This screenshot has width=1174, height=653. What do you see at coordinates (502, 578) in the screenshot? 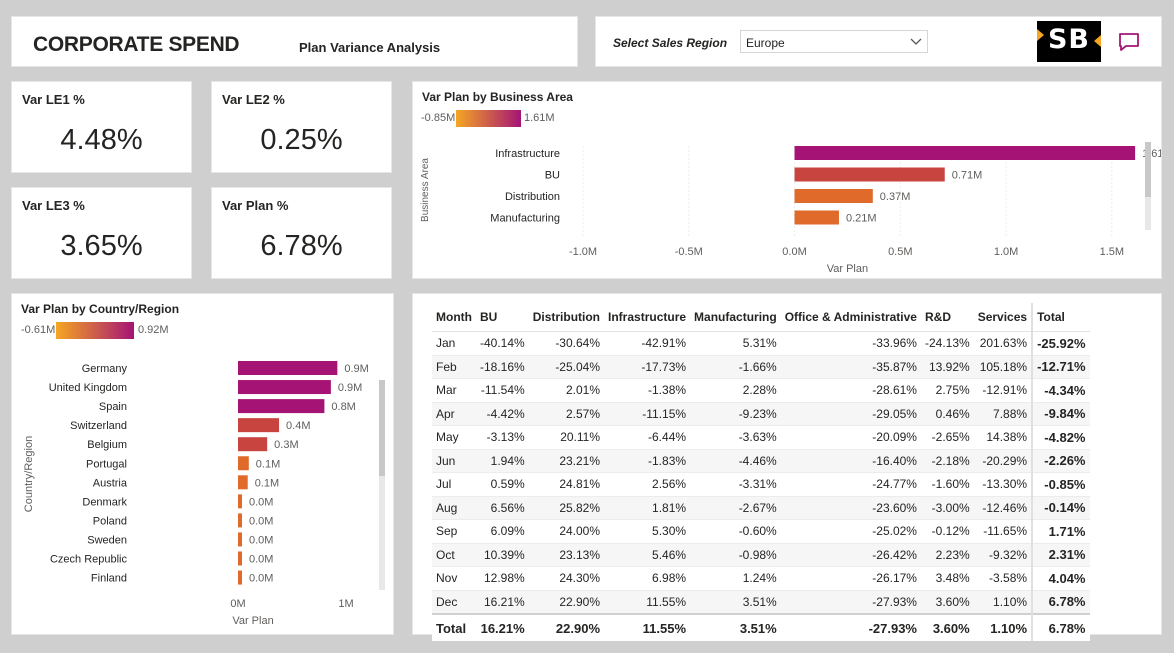
I see `table-cell: 12.98%` at bounding box center [502, 578].